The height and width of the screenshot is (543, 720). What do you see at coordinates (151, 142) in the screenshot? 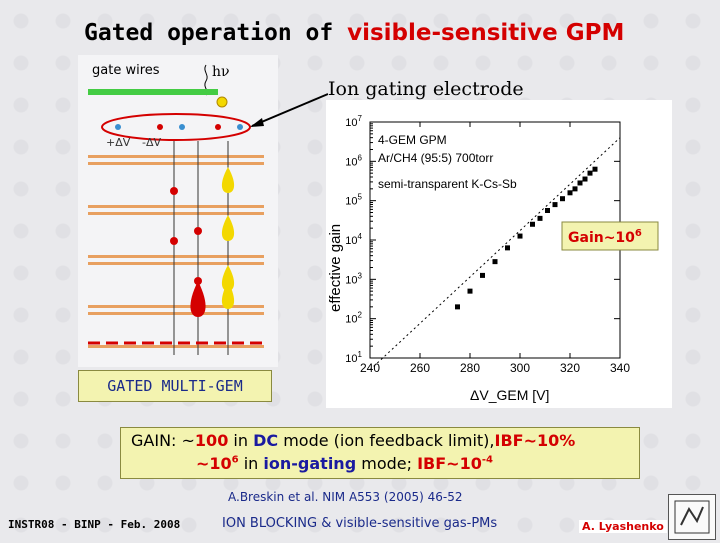
I see `minus-dv-label: -ΔV` at bounding box center [151, 142].